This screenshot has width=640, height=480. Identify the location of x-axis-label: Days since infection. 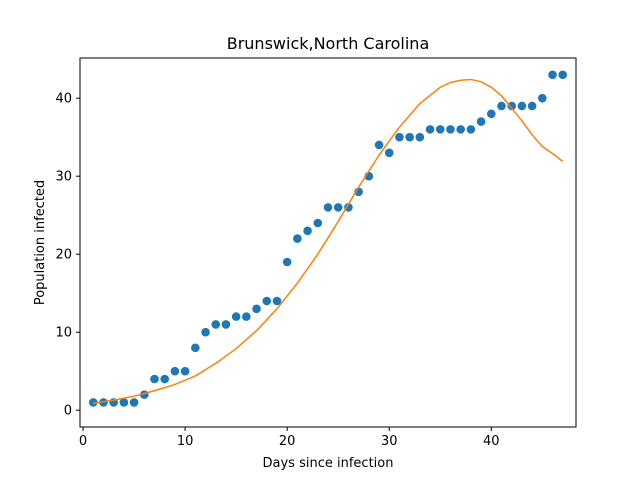
(328, 463).